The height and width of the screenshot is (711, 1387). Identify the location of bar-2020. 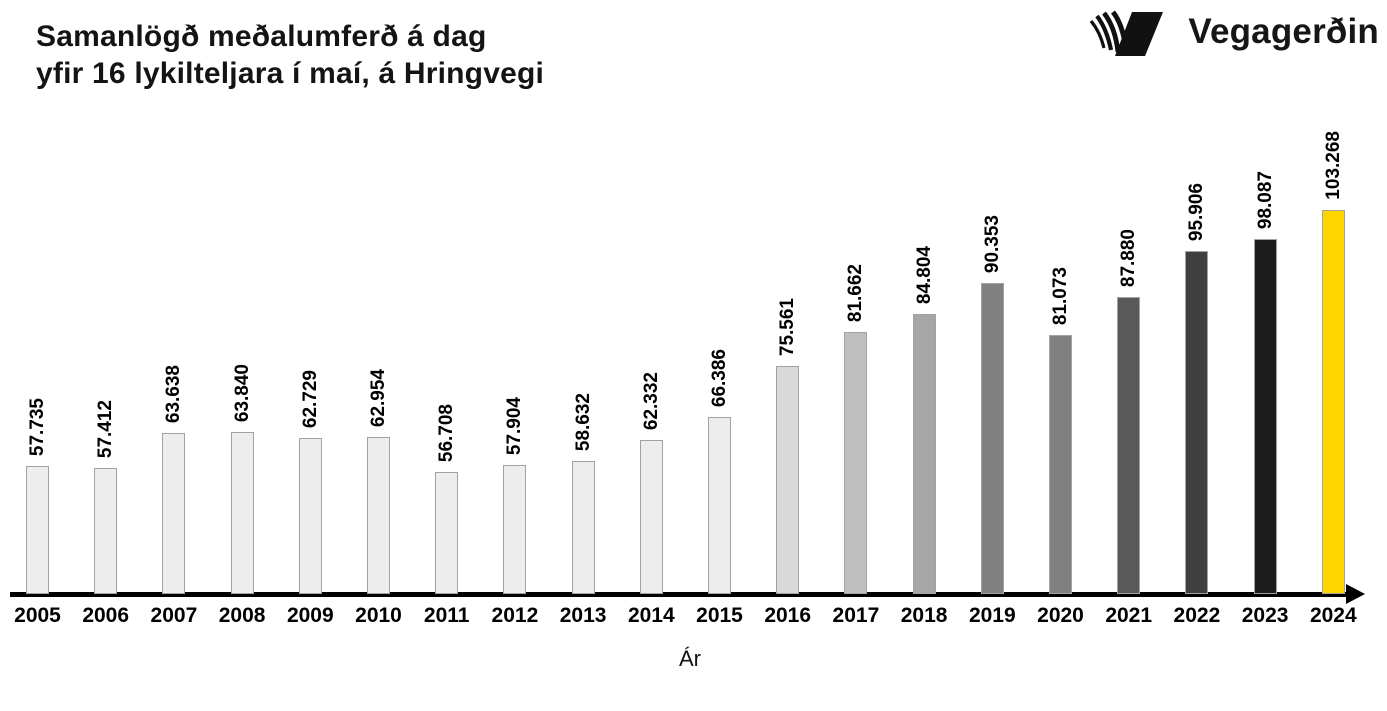
(1060, 464).